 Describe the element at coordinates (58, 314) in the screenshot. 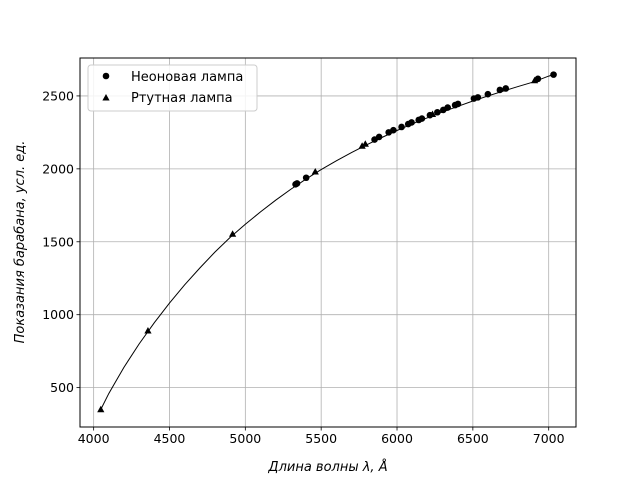

I see `y-tick-label: 1000` at that location.